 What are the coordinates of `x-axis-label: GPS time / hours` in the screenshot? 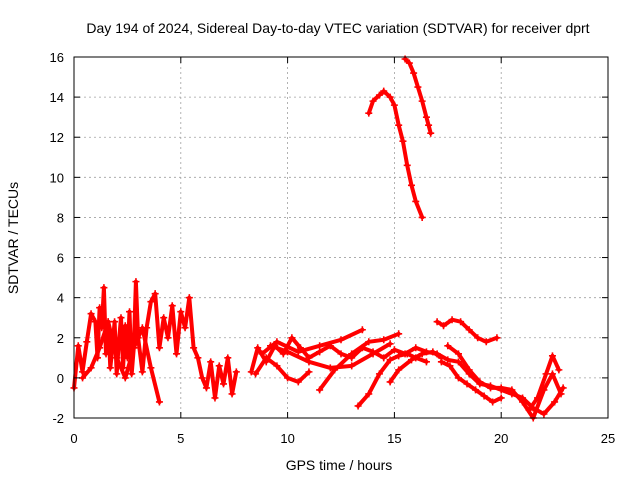 It's located at (339, 465).